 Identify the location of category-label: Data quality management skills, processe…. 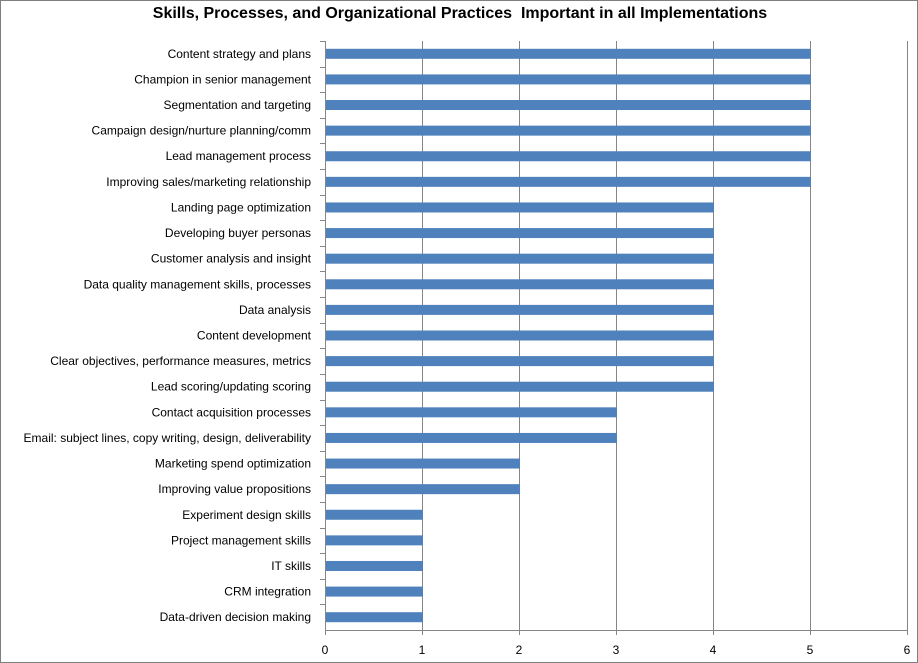
(197, 284).